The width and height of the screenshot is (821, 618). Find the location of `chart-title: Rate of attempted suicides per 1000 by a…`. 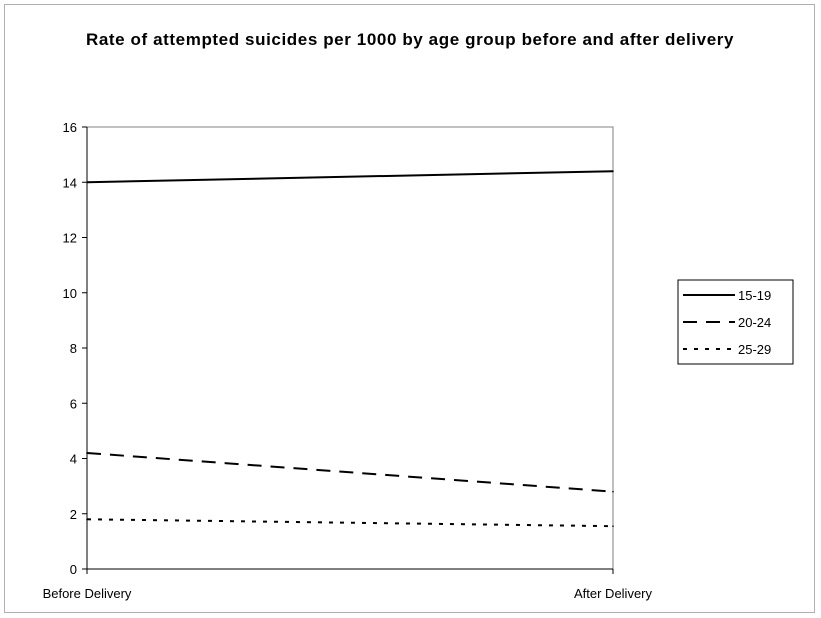

chart-title: Rate of attempted suicides per 1000 by a… is located at coordinates (410, 39).